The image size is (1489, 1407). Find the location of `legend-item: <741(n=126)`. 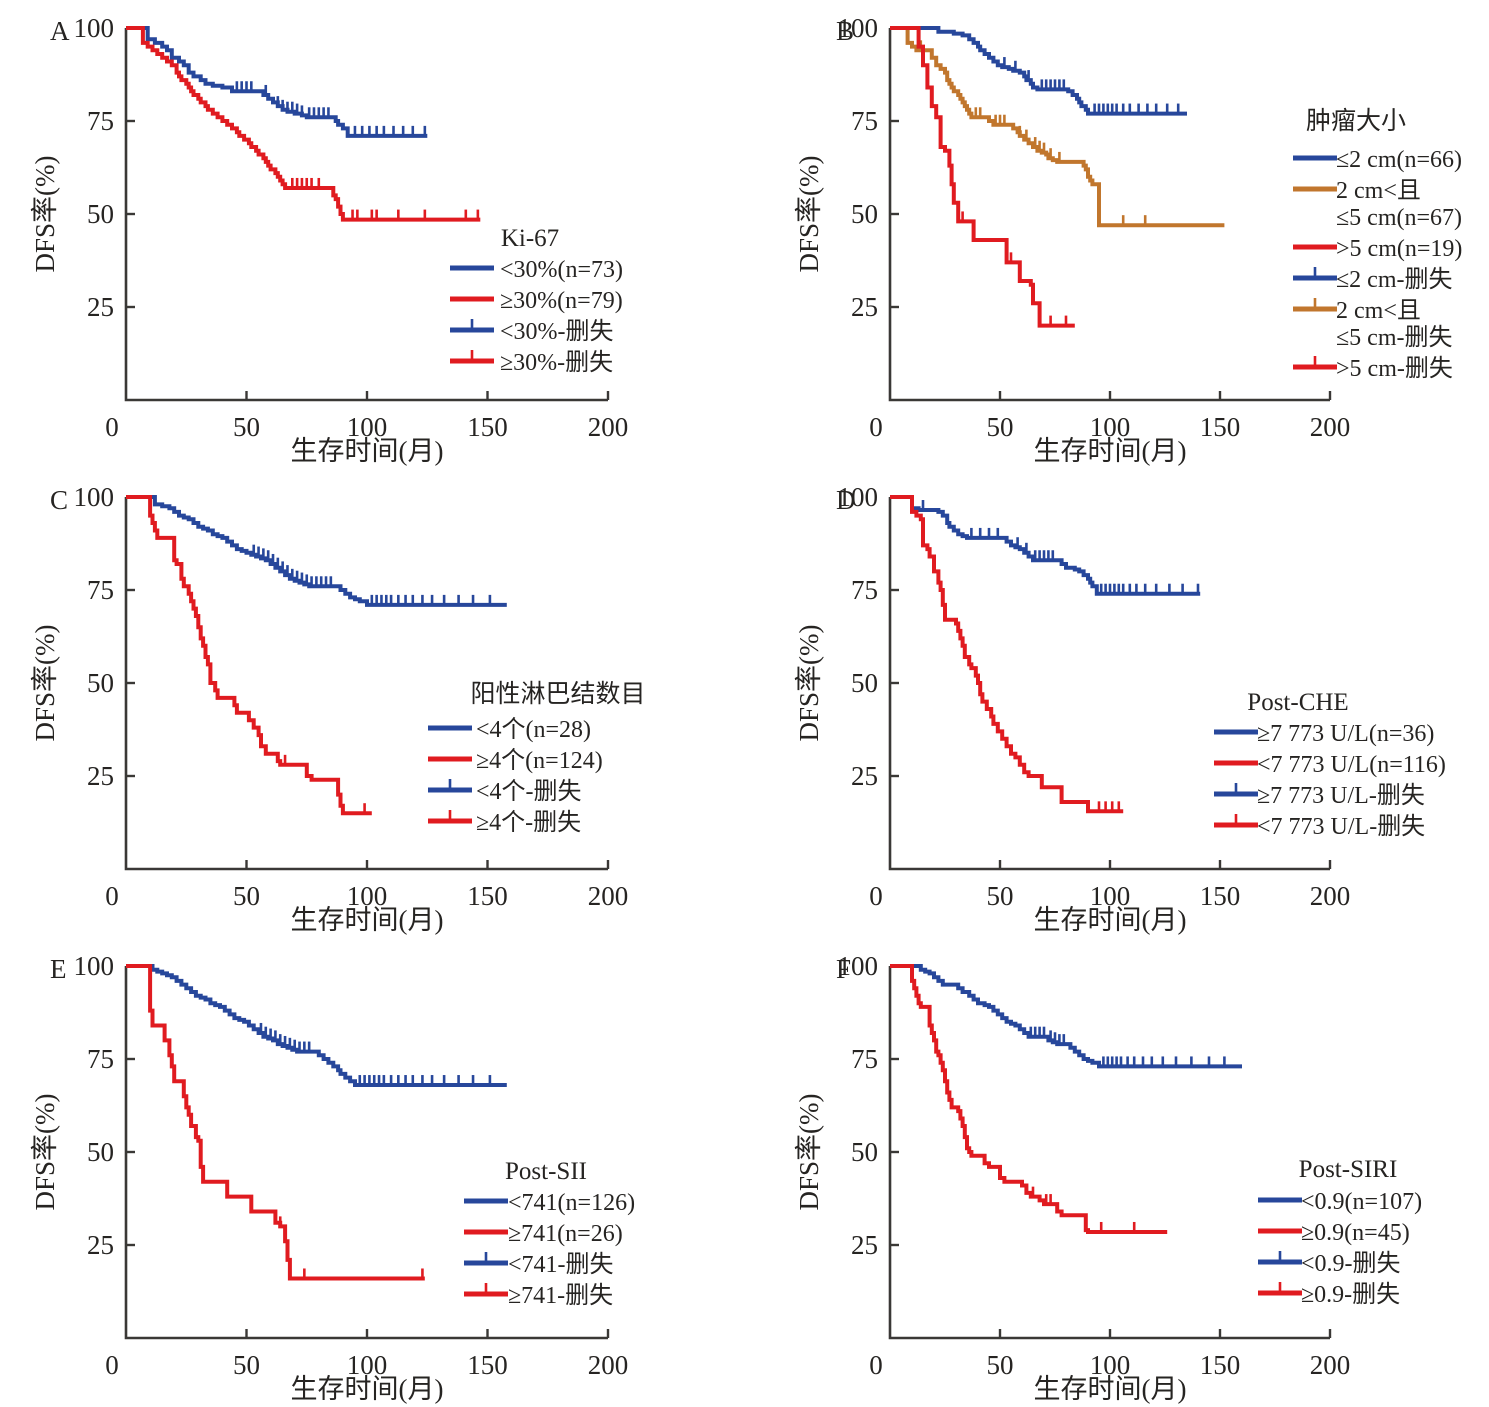

legend-item: <741(n=126) is located at coordinates (549, 1203).